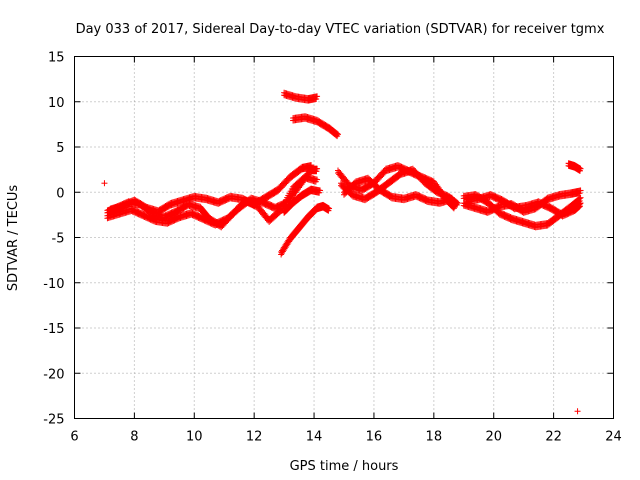 This screenshot has width=640, height=480. Describe the element at coordinates (254, 437) in the screenshot. I see `x-tick-label: 12` at that location.